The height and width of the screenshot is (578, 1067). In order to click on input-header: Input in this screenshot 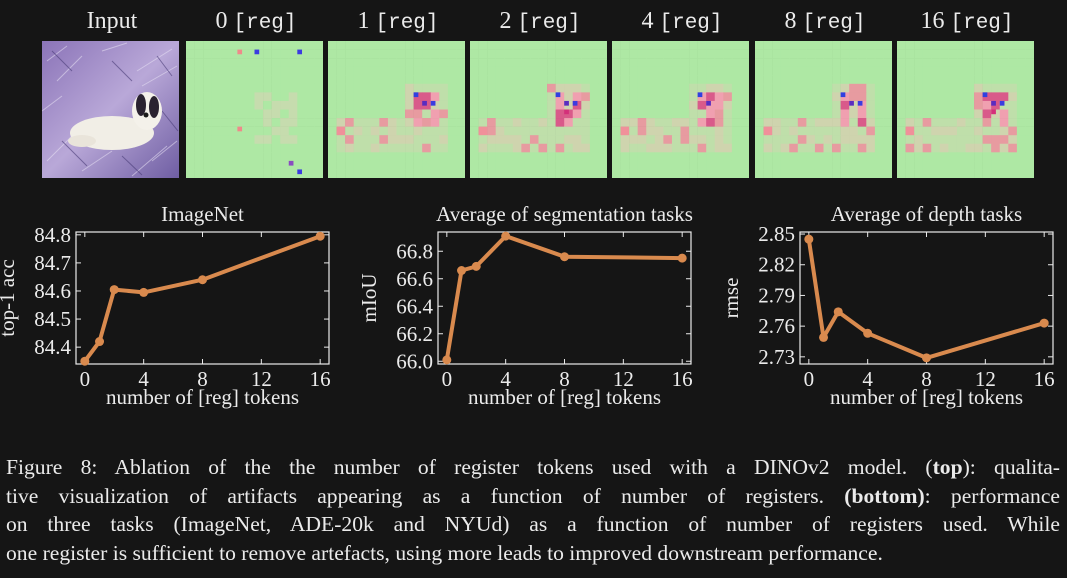, I will do `click(112, 21)`.